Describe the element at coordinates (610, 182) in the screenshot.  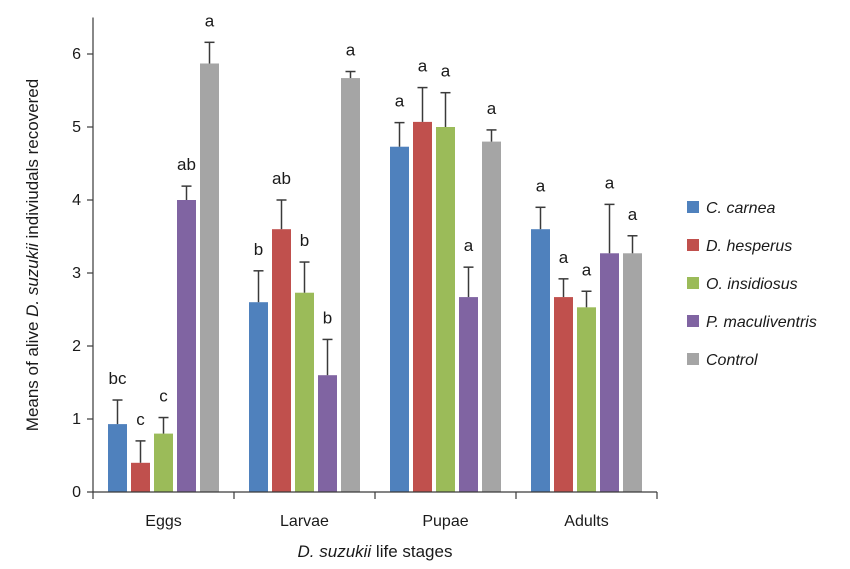
I see `significance-letter-adults-3: a` at that location.